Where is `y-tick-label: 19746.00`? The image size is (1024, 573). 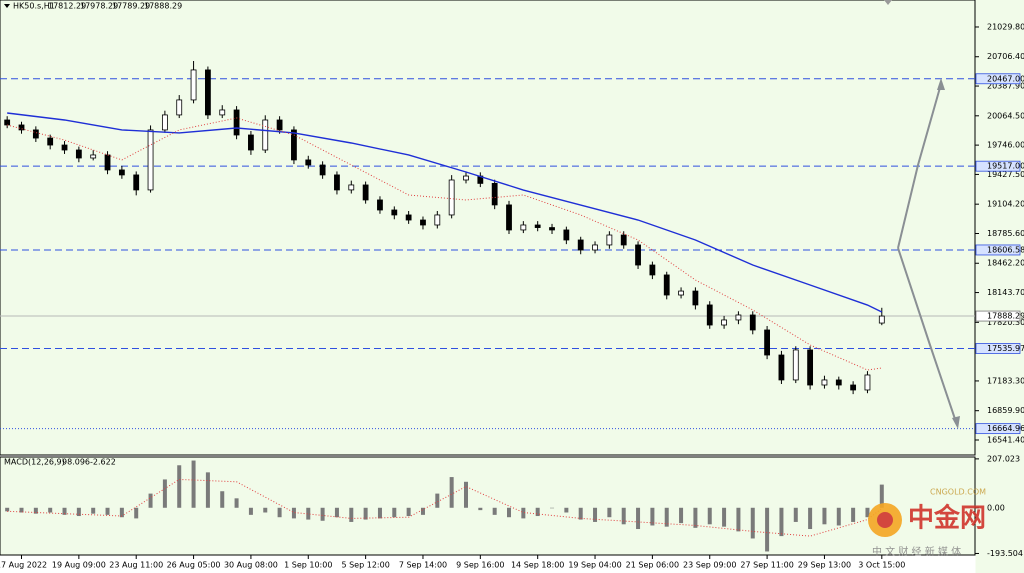
y-tick-label: 19746.00 is located at coordinates (1005, 145).